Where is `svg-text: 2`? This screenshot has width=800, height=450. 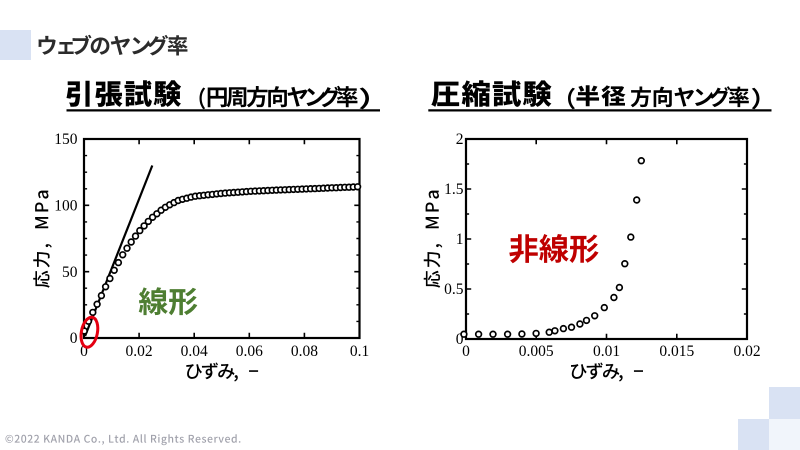
svg-text: 2 is located at coordinates (460, 139).